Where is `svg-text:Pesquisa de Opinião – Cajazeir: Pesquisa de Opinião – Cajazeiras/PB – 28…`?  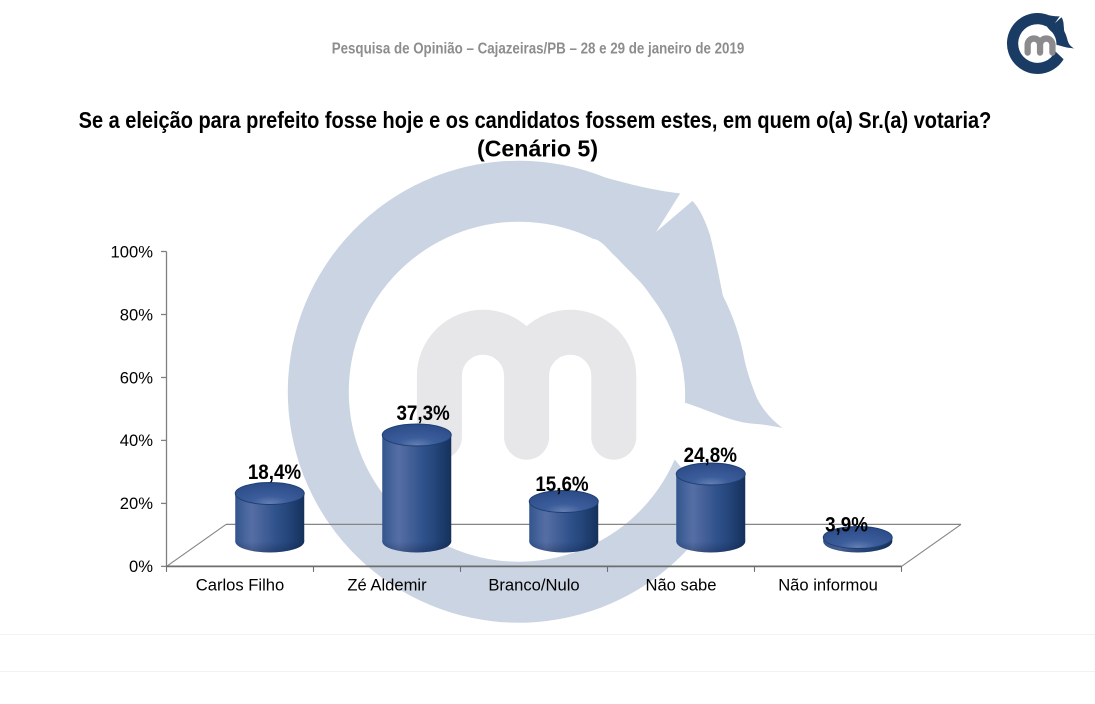 svg-text:Pesquisa de Opinião – Cajazeir: Pesquisa de Opinião – Cajazeiras/PB – 28… is located at coordinates (538, 49).